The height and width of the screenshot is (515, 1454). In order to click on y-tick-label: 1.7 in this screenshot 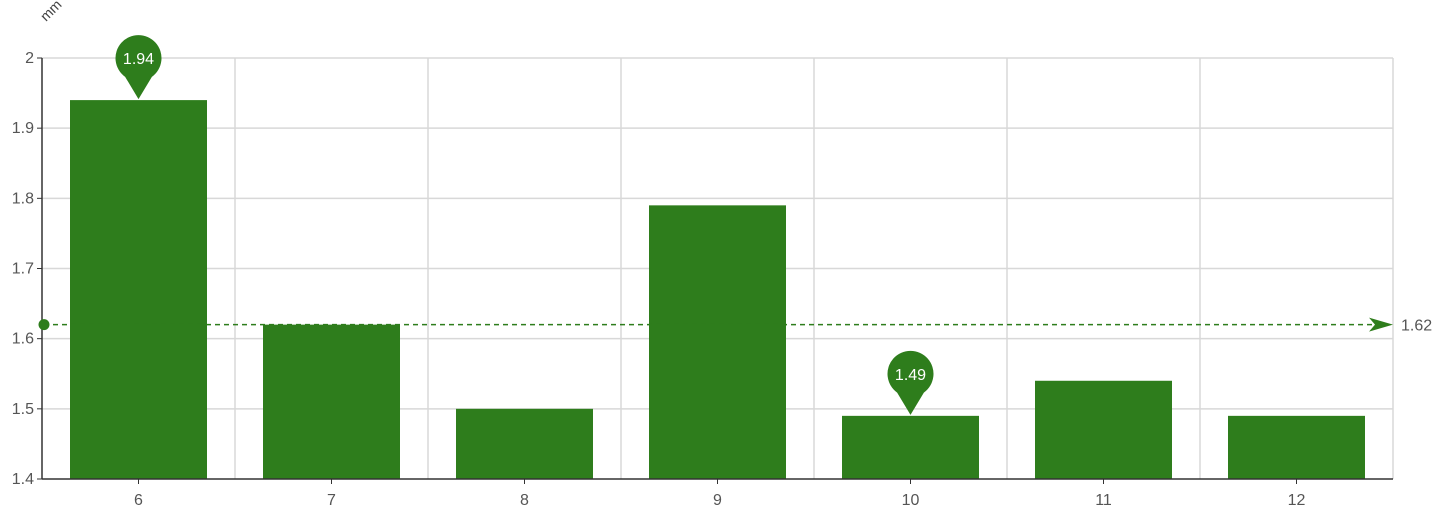, I will do `click(23, 269)`.